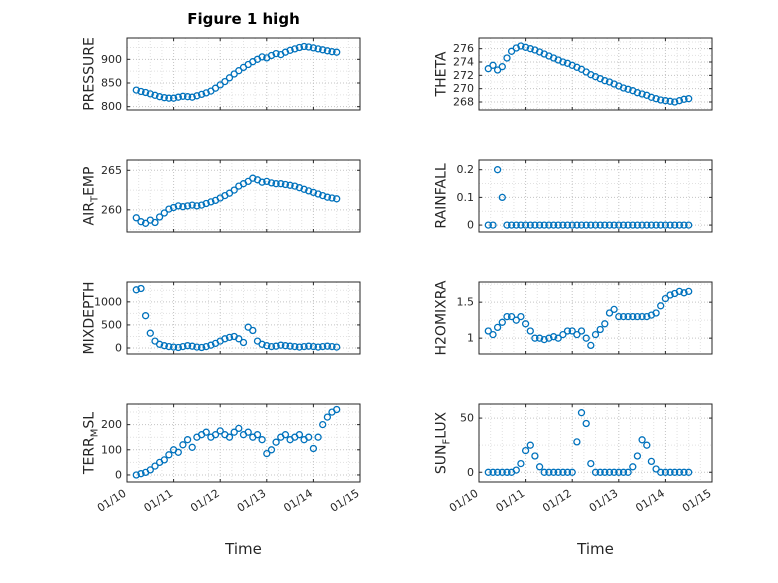 This screenshot has height=583, width=778. Describe the element at coordinates (111, 170) in the screenshot. I see `svg-text: 265` at that location.